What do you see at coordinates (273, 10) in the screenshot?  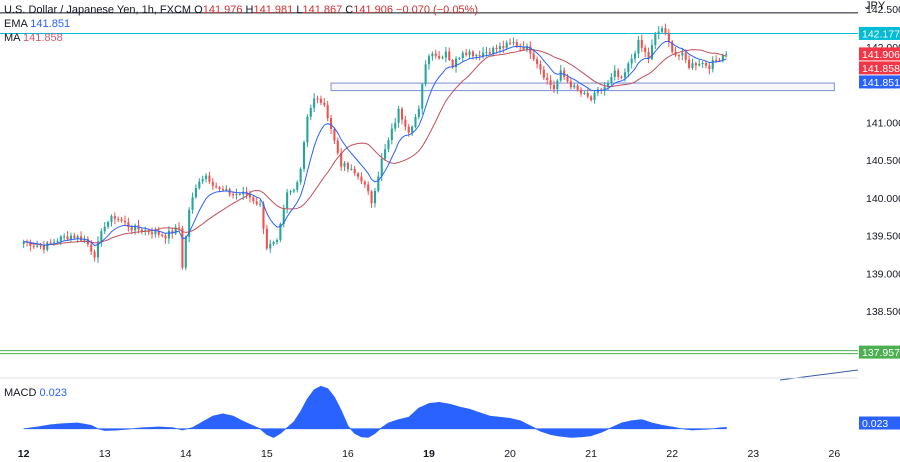 I see `ohlc-value: 141.981` at bounding box center [273, 10].